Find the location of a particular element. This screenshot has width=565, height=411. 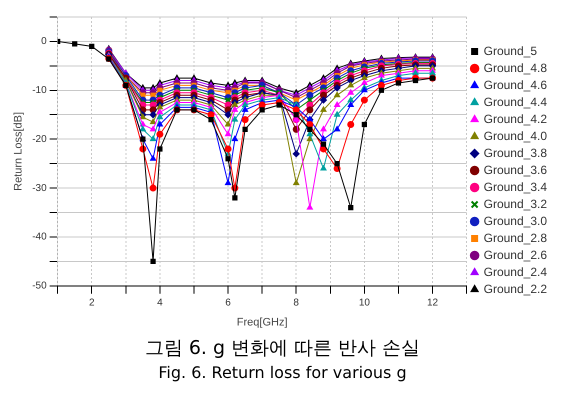

x-tick-label: 8 is located at coordinates (296, 303).